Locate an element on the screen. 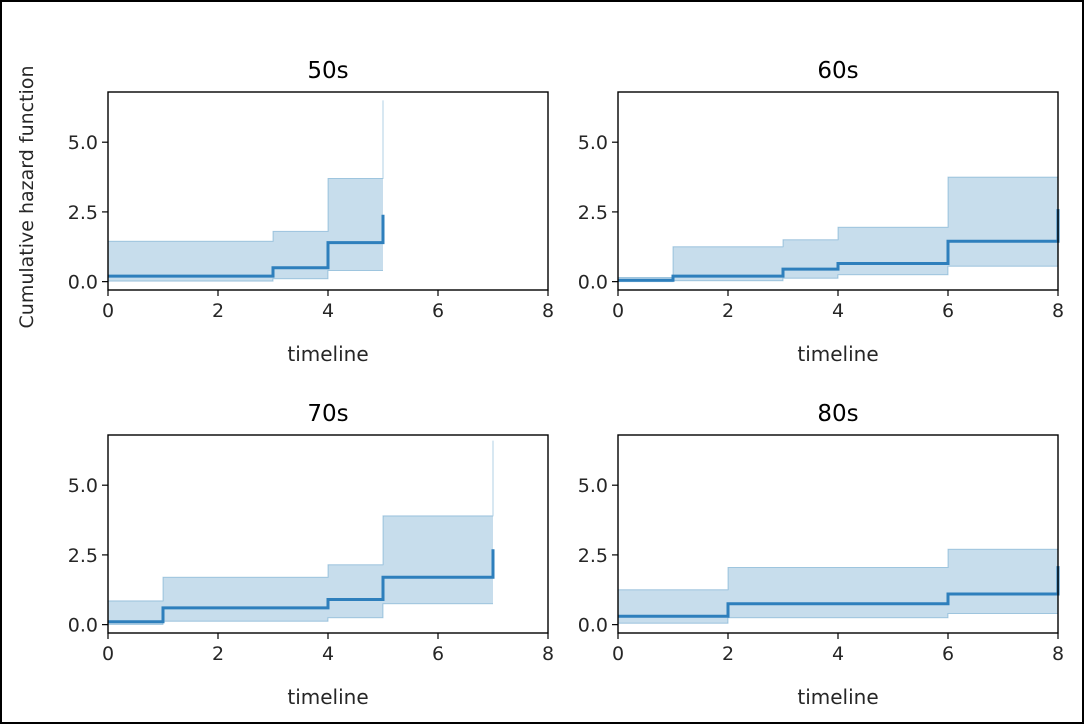 The image size is (1084, 724). subplot-title: 80s is located at coordinates (837, 414).